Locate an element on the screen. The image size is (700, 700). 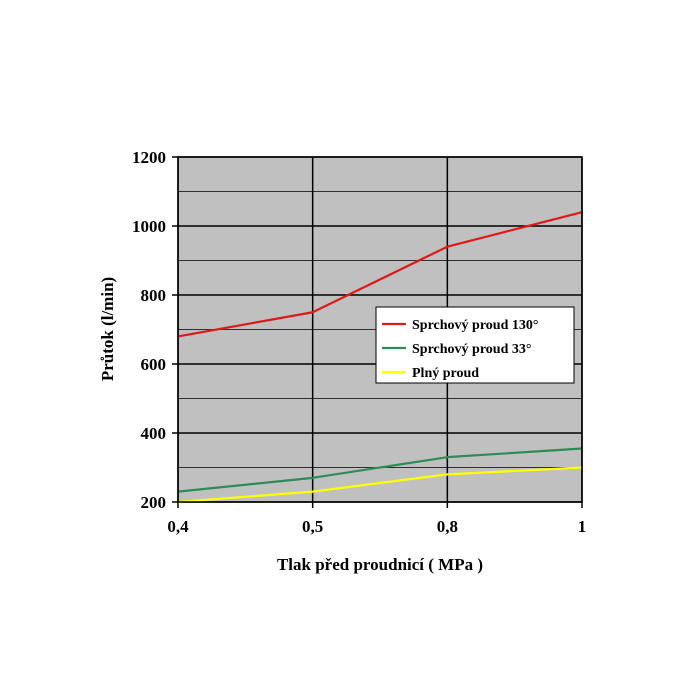
x-tick-labels: 0,4 0,5 0,8 1 is located at coordinates (376, 526).